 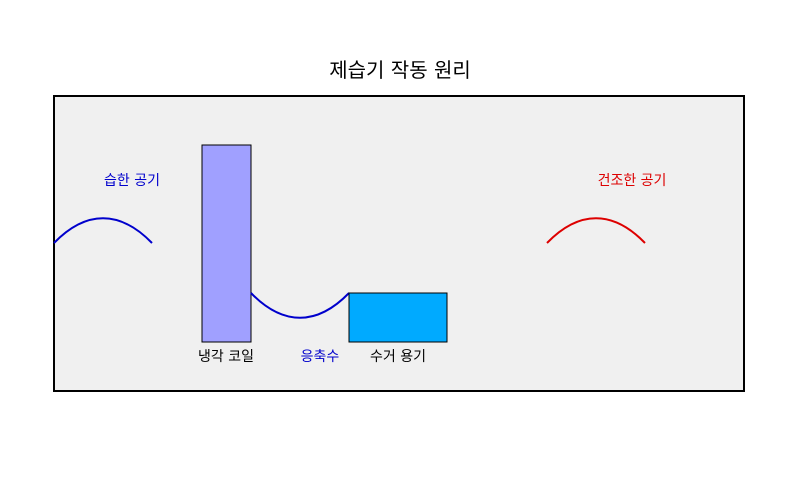 I want to click on diagram-title: 제습기 작동 원리, so click(x=400, y=70).